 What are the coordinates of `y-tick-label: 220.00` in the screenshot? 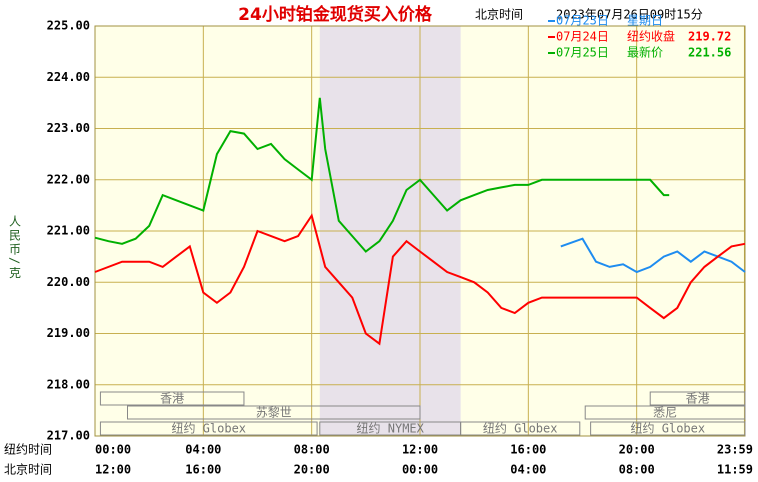 It's located at (68, 282).